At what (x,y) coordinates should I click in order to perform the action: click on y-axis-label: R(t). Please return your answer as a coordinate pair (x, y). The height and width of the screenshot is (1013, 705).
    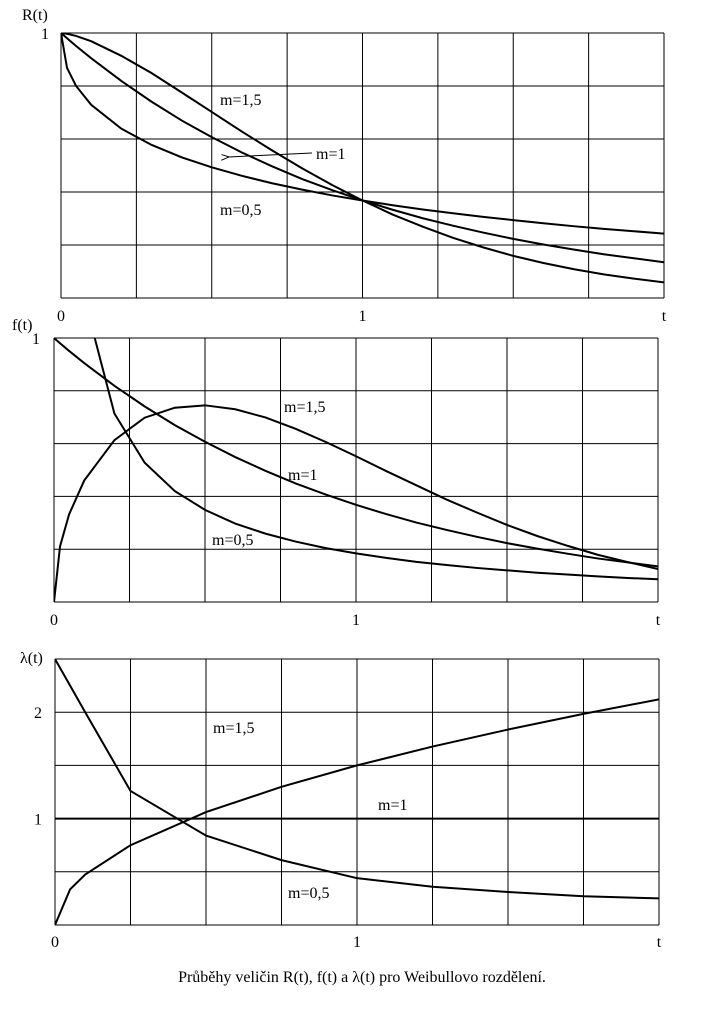
    Looking at the image, I should click on (35, 15).